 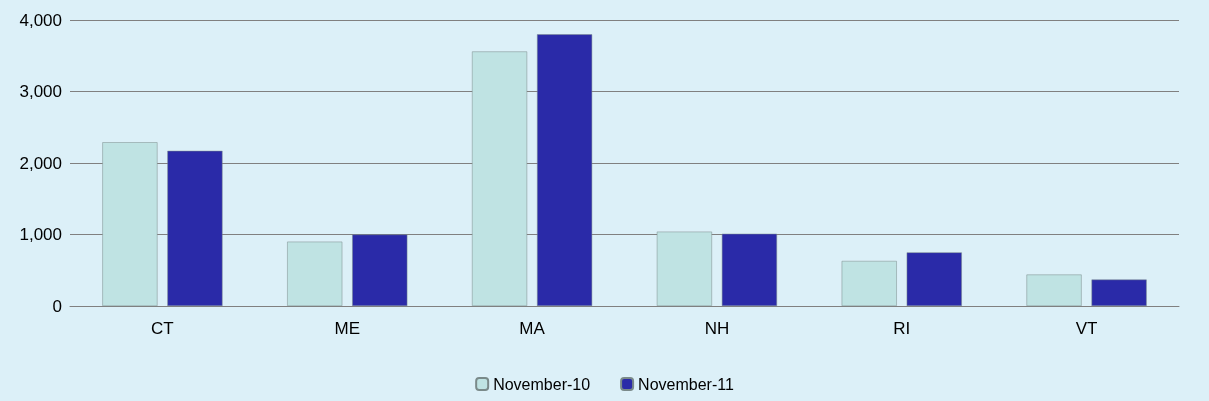 What do you see at coordinates (57, 306) in the screenshot?
I see `y-tick-label: 0` at bounding box center [57, 306].